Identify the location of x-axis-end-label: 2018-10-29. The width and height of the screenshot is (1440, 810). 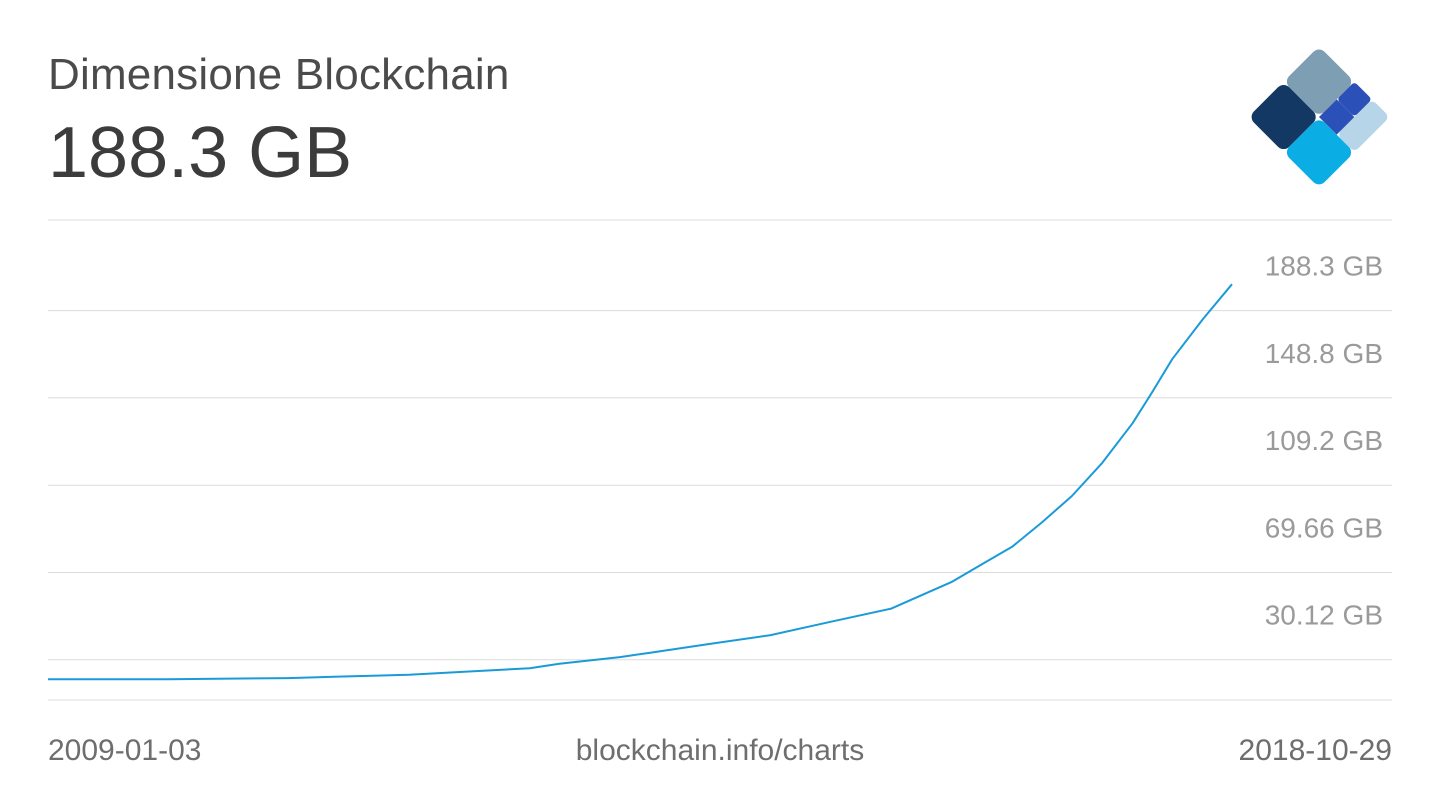
(1315, 750).